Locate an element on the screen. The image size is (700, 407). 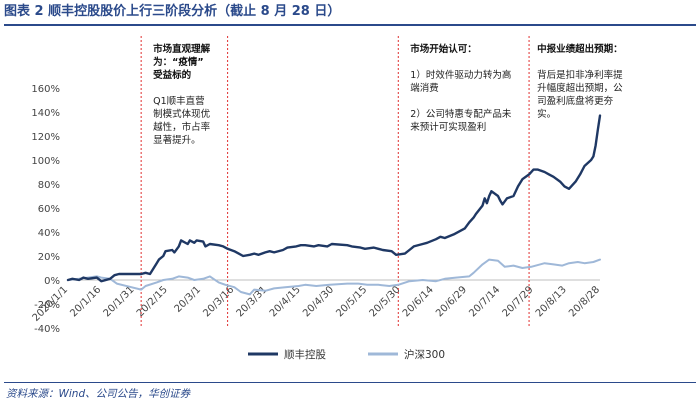
y-tick-label: 120% is located at coordinates (45, 137).